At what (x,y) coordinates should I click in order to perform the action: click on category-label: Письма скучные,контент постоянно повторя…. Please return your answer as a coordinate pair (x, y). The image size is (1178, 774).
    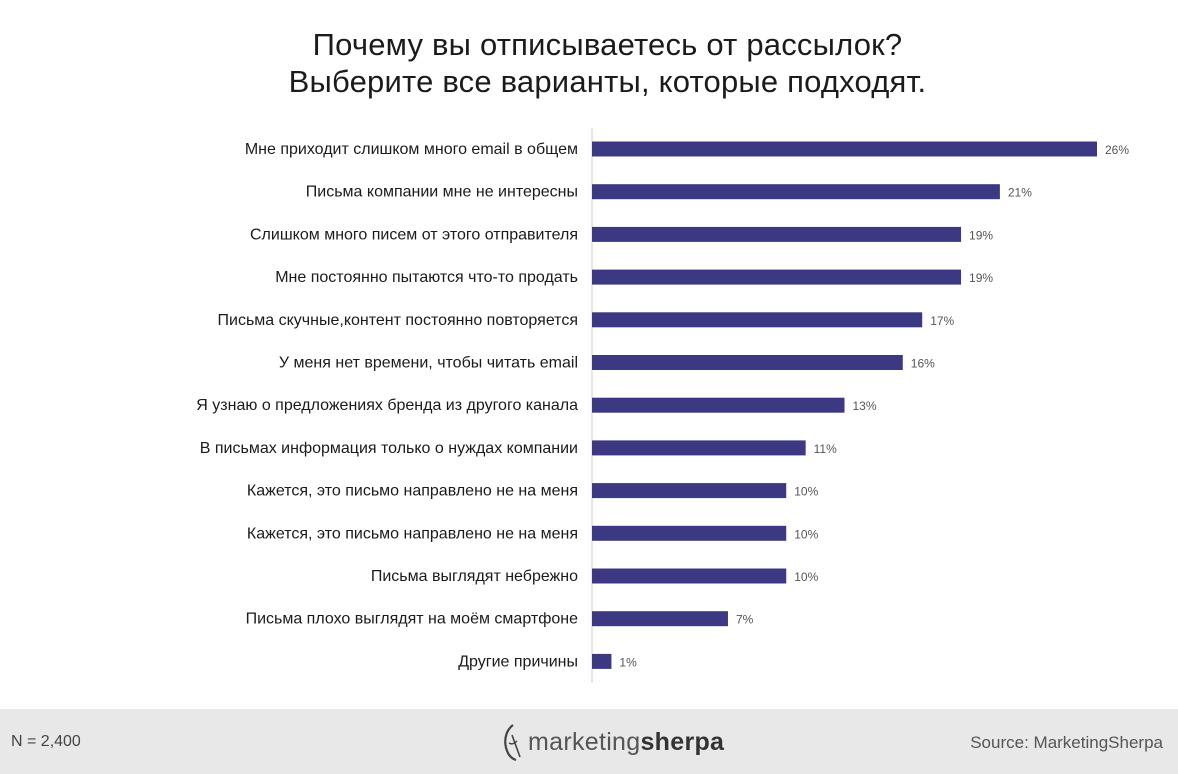
    Looking at the image, I should click on (398, 320).